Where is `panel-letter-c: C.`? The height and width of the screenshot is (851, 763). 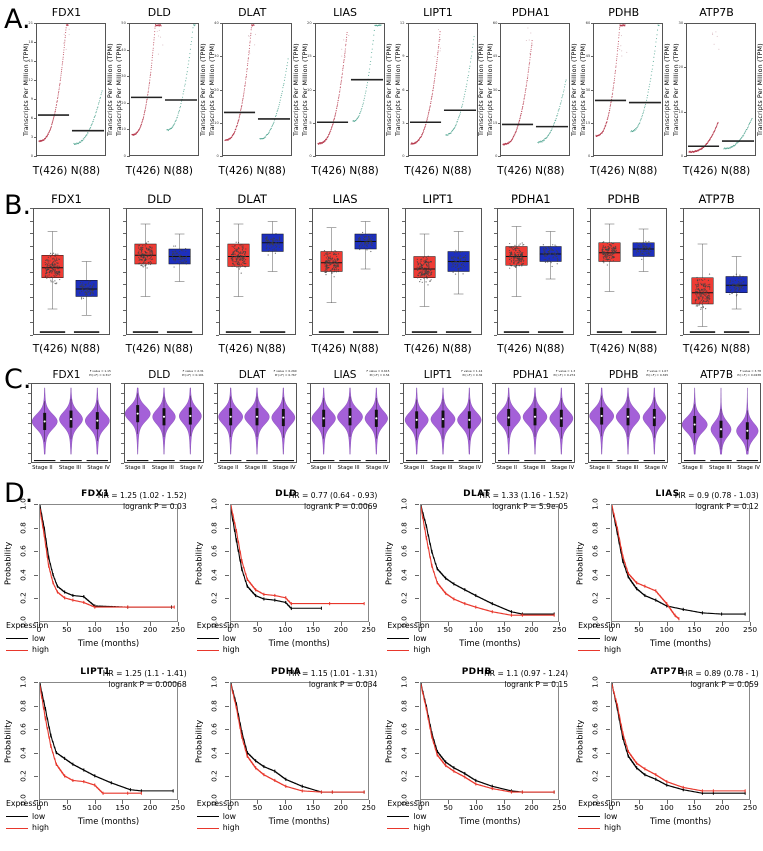
panel-letter-c: C. is located at coordinates (18, 379).